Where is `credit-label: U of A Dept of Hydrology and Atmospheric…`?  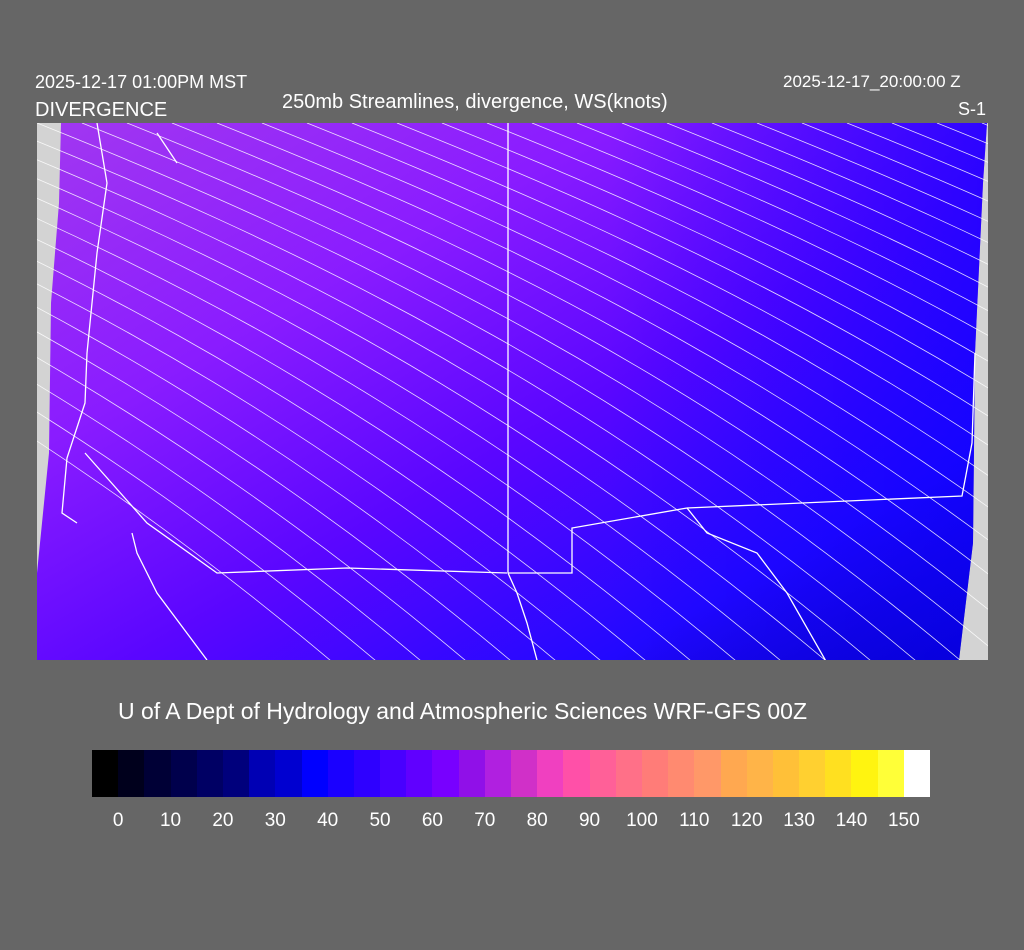 credit-label: U of A Dept of Hydrology and Atmospheric… is located at coordinates (463, 711).